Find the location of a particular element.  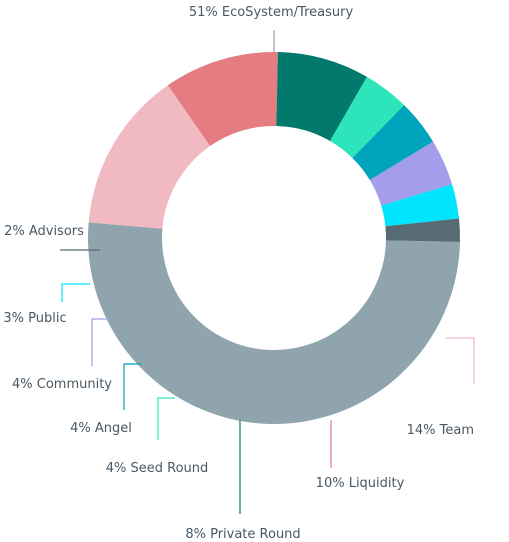

slice-angel is located at coordinates (393, 142).